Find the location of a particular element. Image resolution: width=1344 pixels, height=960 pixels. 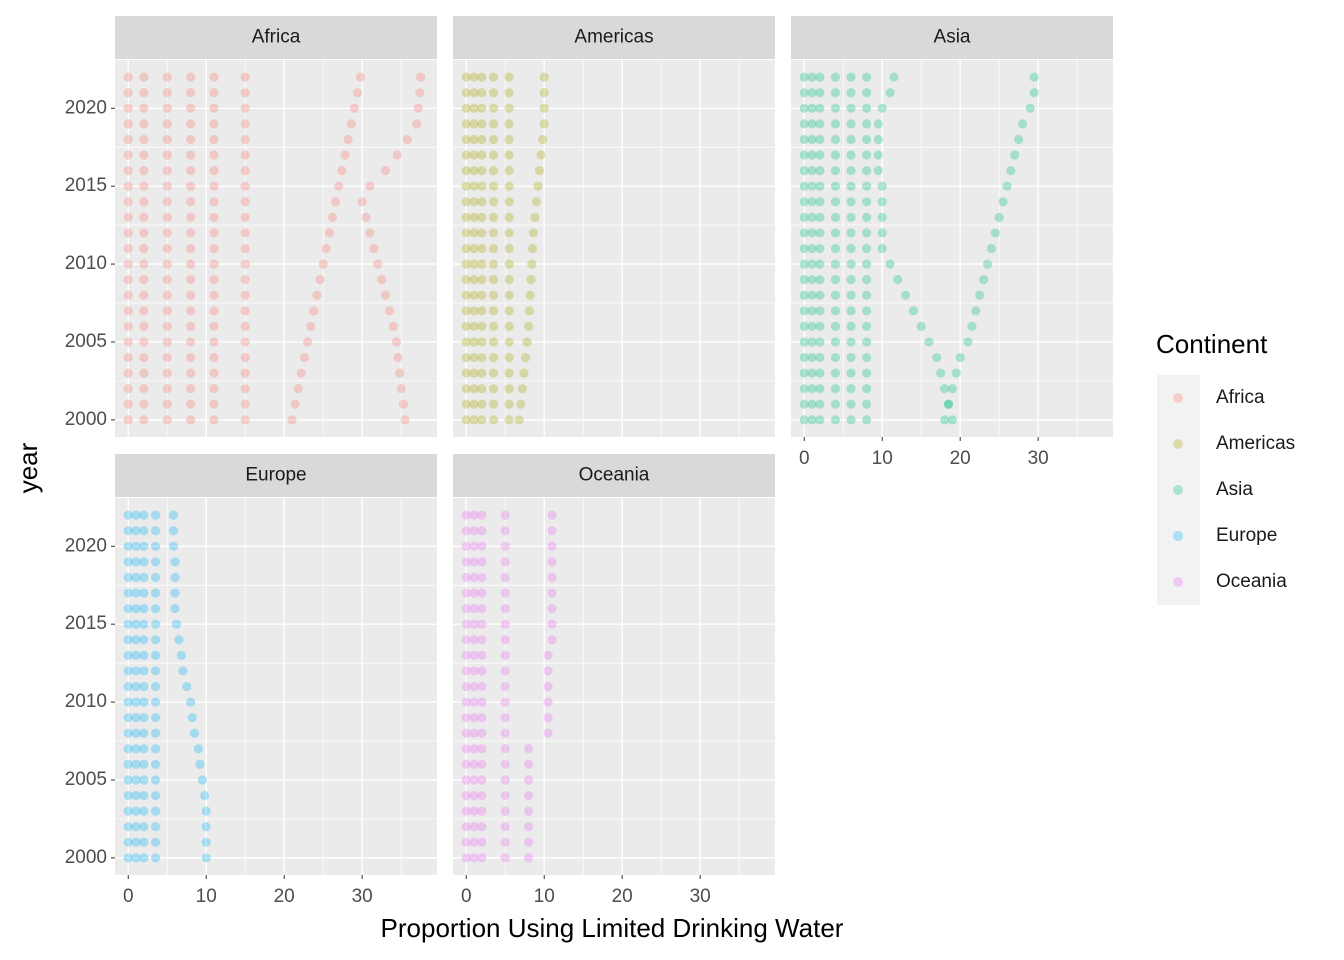

legend-label: Oceania is located at coordinates (1251, 581).